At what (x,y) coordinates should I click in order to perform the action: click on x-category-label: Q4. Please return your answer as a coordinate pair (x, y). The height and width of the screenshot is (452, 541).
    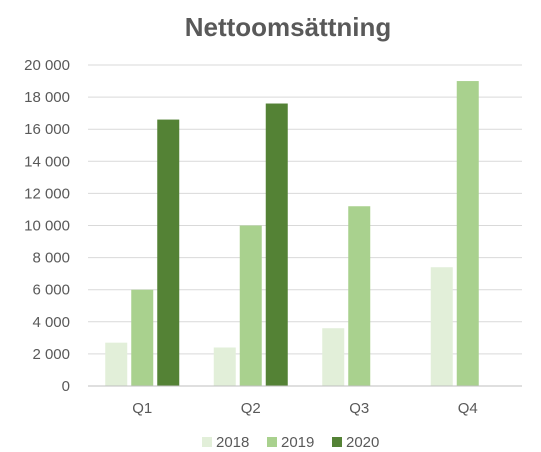
    Looking at the image, I should click on (468, 408).